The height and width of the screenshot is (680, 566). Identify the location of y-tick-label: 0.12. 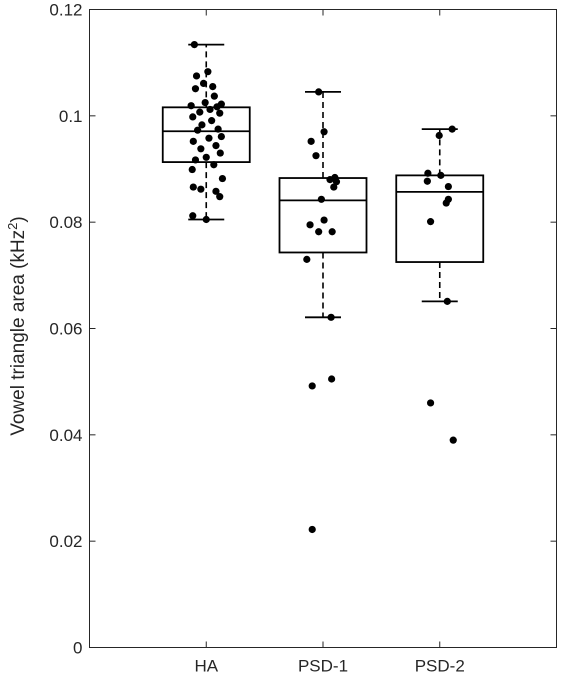
(65, 10).